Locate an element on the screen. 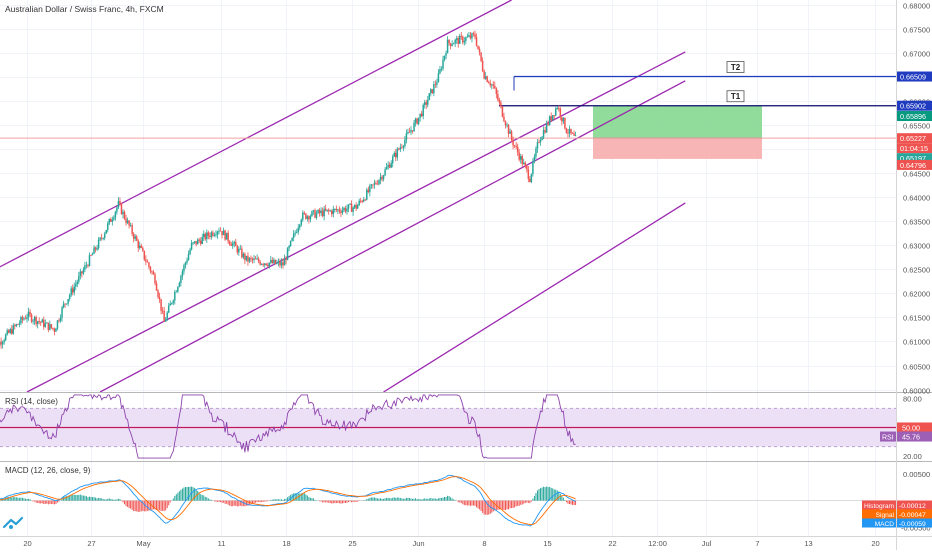  rsi-name-badge-text: RSI is located at coordinates (888, 438).